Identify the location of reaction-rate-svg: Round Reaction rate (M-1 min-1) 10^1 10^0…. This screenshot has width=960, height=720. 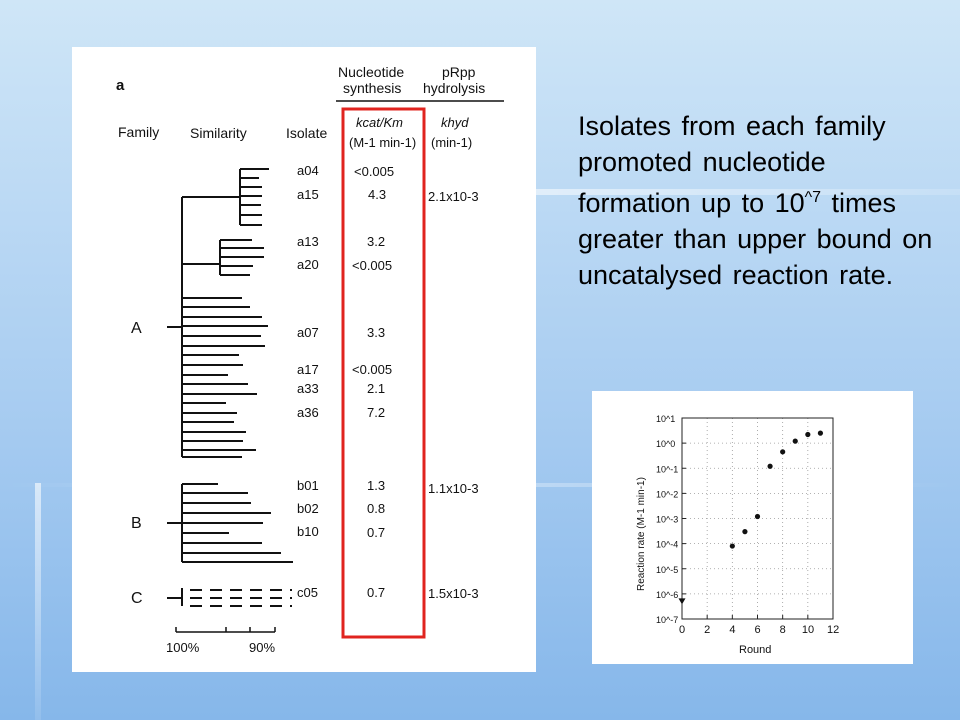
(737, 535).